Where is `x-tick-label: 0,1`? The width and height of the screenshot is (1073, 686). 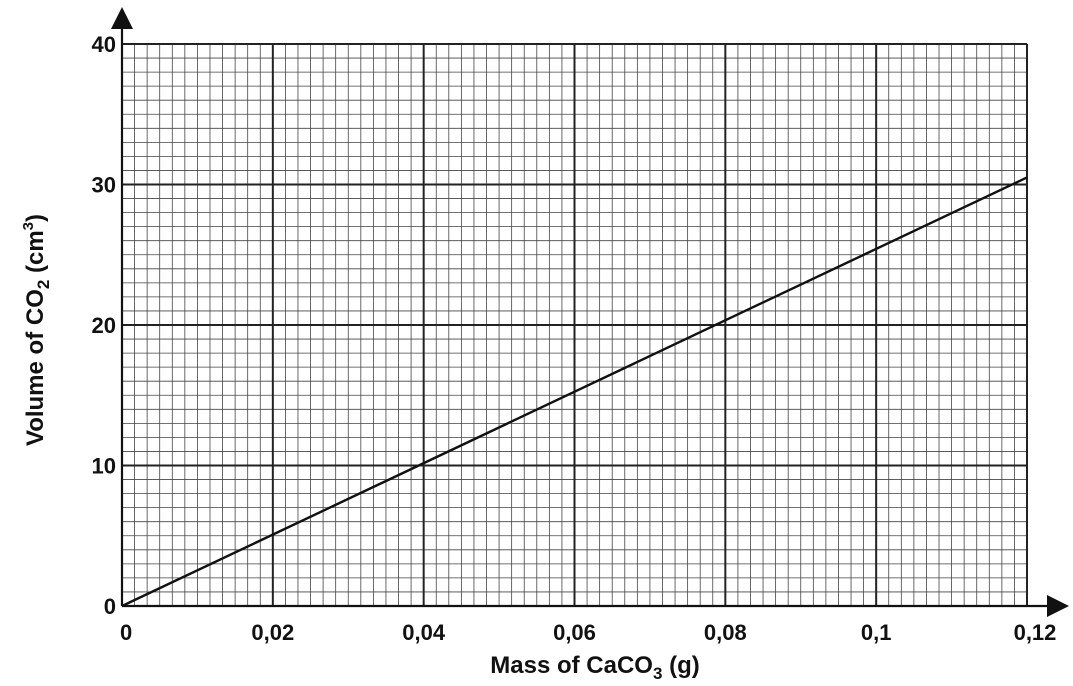 x-tick-label: 0,1 is located at coordinates (876, 632).